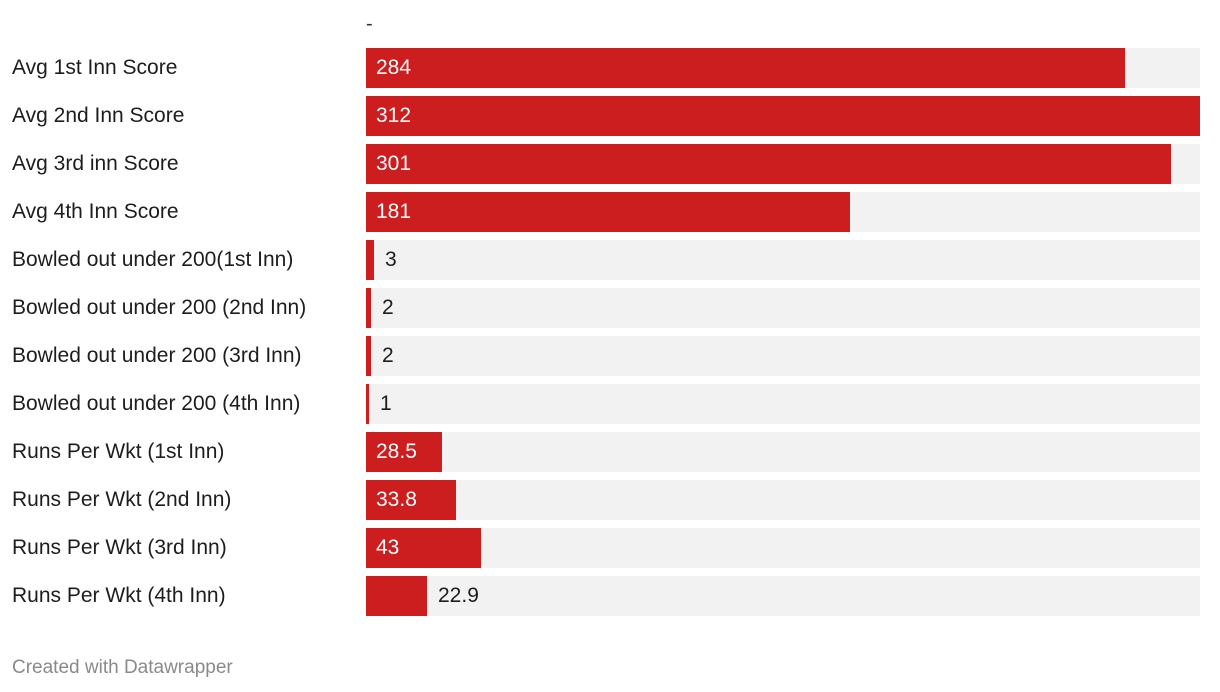  Describe the element at coordinates (369, 24) in the screenshot. I see `chart-header-dash: -` at that location.